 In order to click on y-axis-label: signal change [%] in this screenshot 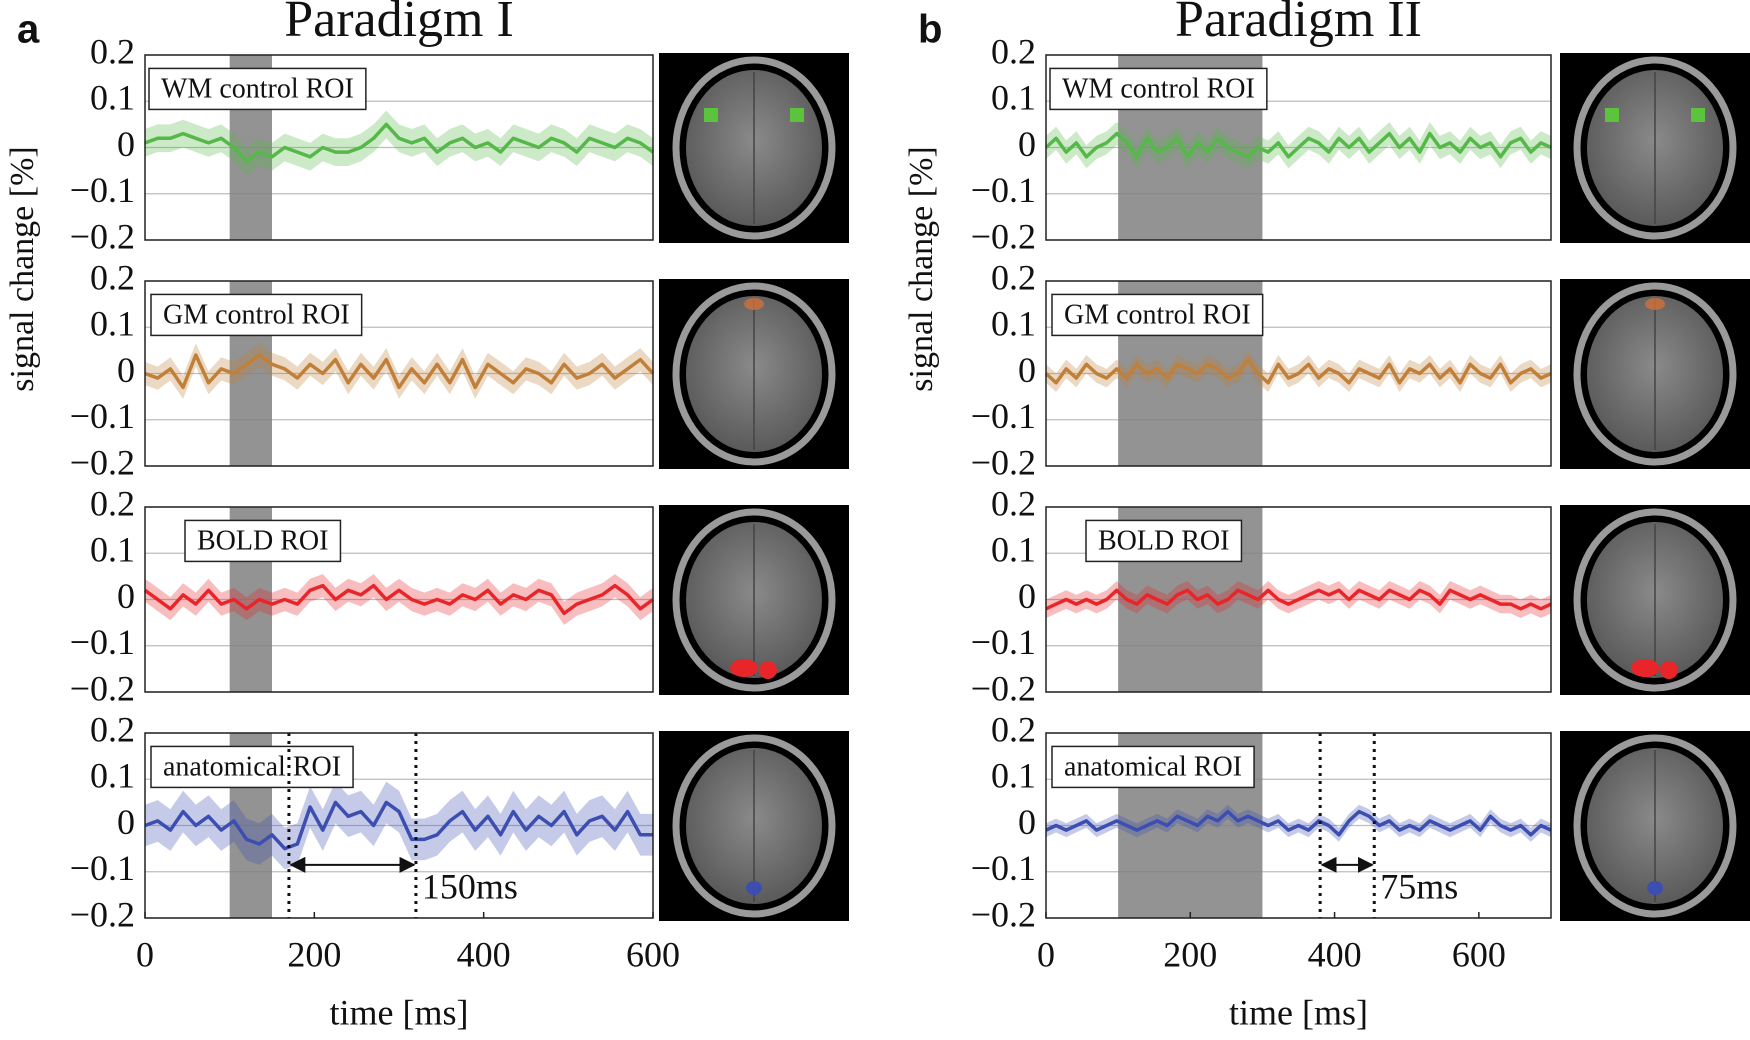, I will do `click(22, 268)`.